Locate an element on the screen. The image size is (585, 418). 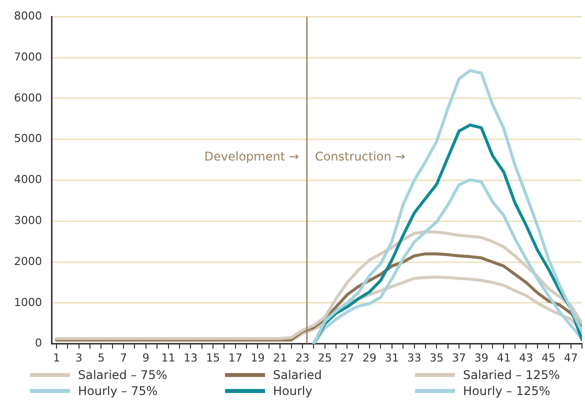
legend-label: Hourly – 75% is located at coordinates (118, 391).